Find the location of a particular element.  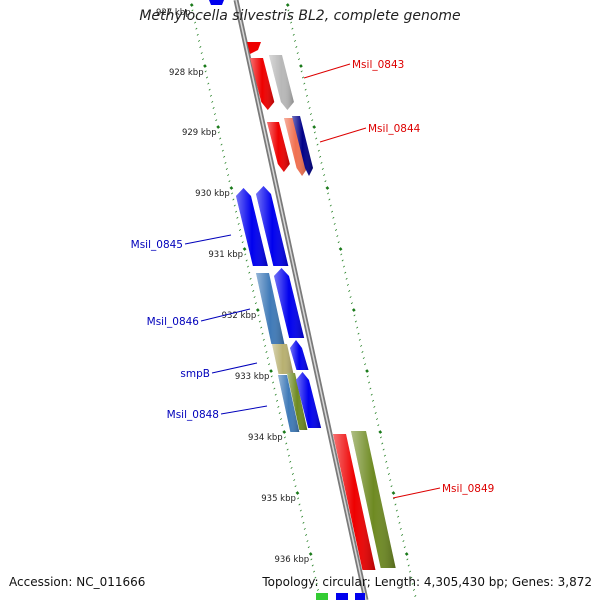

position-label: 932 kbp is located at coordinates (239, 316).